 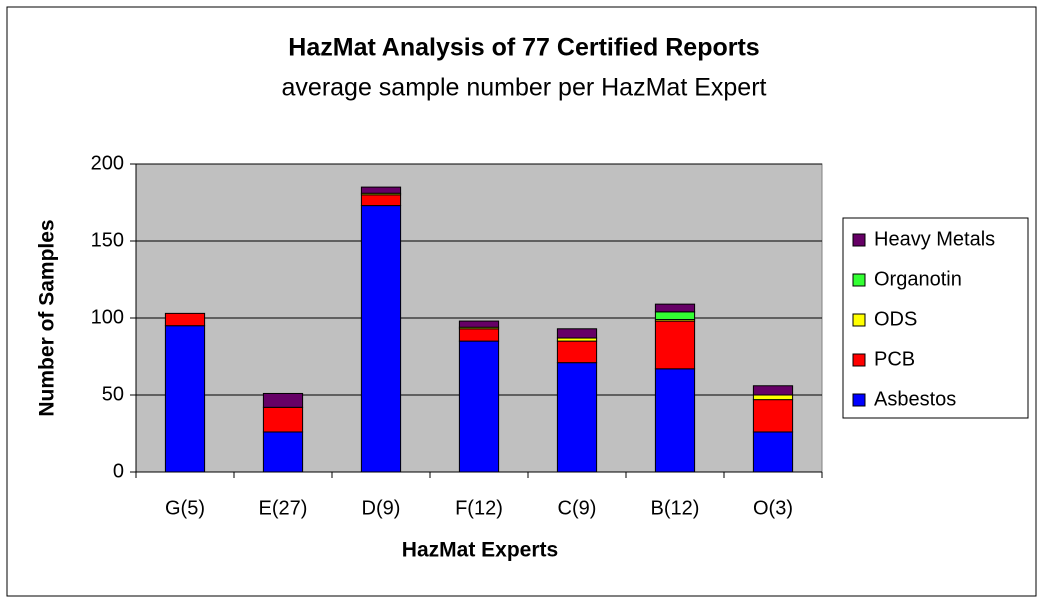 What do you see at coordinates (895, 319) in the screenshot?
I see `legend-label: ODS` at bounding box center [895, 319].